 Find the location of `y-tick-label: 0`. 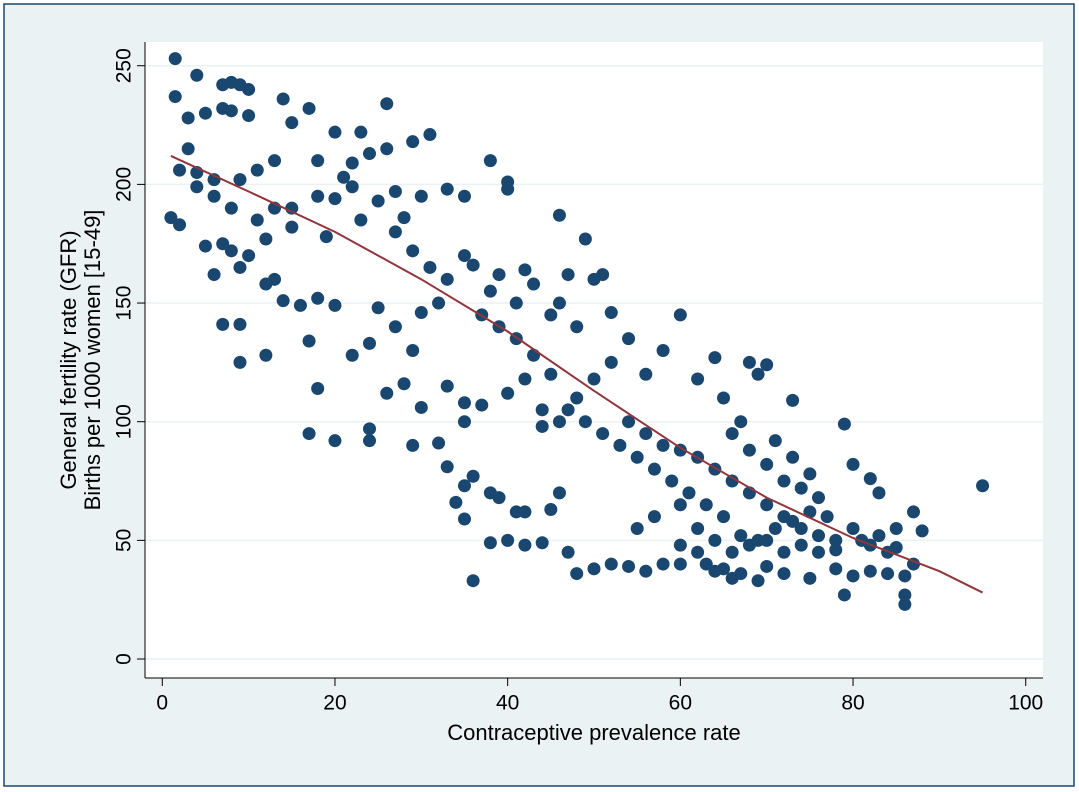

y-tick-label: 0 is located at coordinates (124, 659).